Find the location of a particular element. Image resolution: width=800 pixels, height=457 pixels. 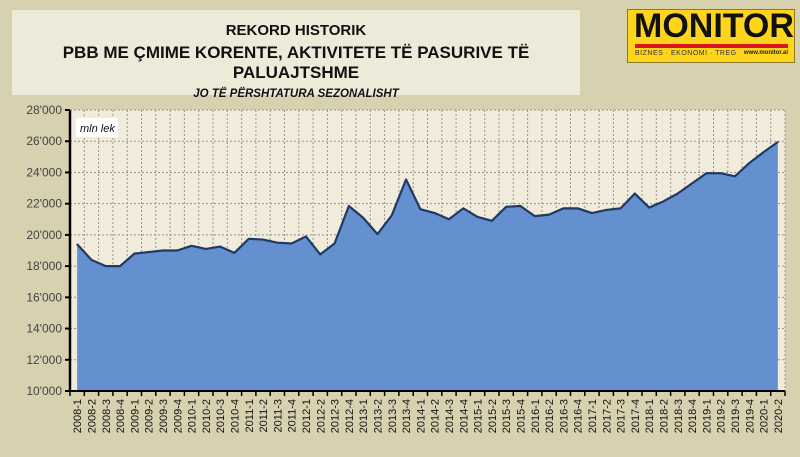

x-tick-label: 2015-2 is located at coordinates (493, 416).